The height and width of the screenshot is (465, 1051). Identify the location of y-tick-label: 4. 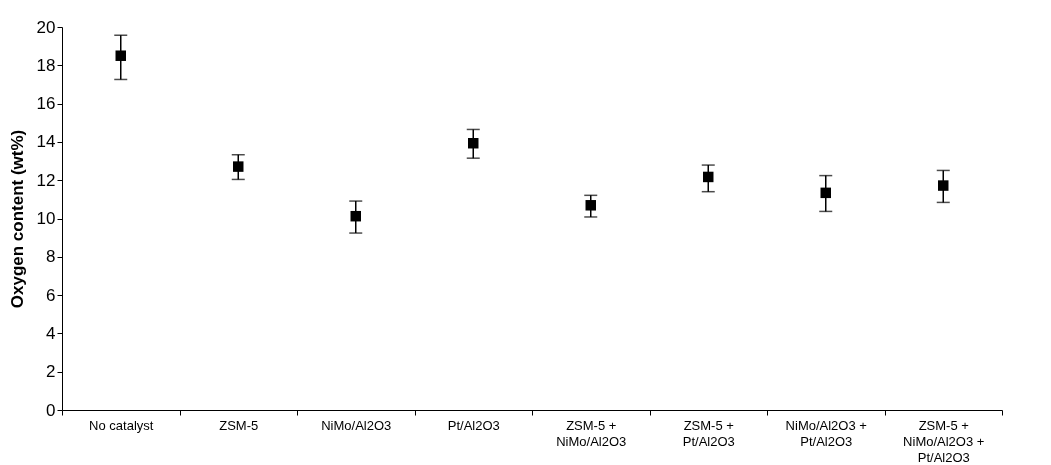
(51, 333).